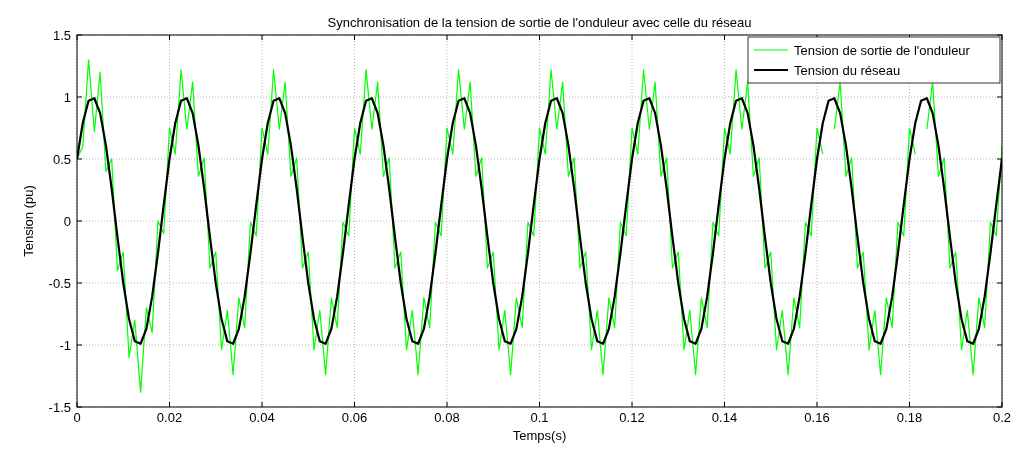 Image resolution: width=1025 pixels, height=452 pixels. What do you see at coordinates (67, 97) in the screenshot?
I see `y-tick-label: 1` at bounding box center [67, 97].